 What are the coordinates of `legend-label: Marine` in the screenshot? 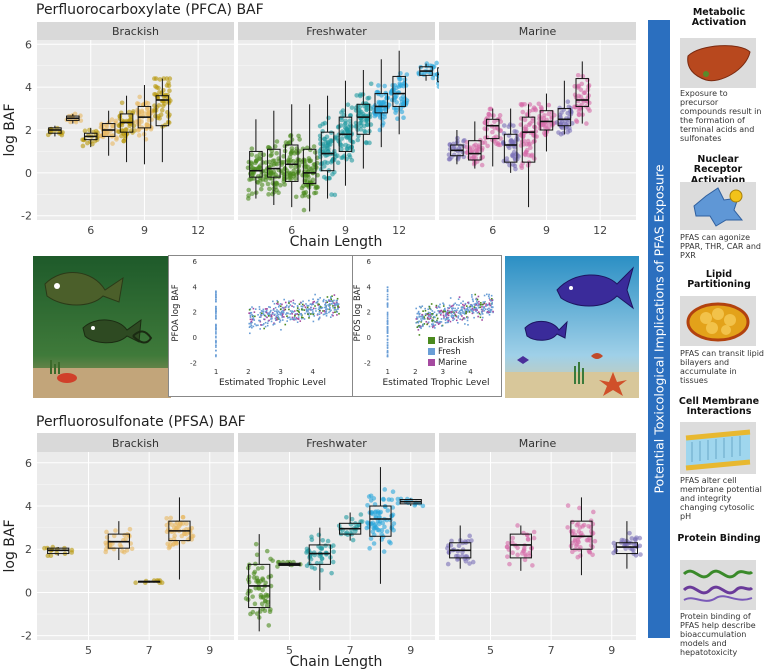 It's located at (452, 363).